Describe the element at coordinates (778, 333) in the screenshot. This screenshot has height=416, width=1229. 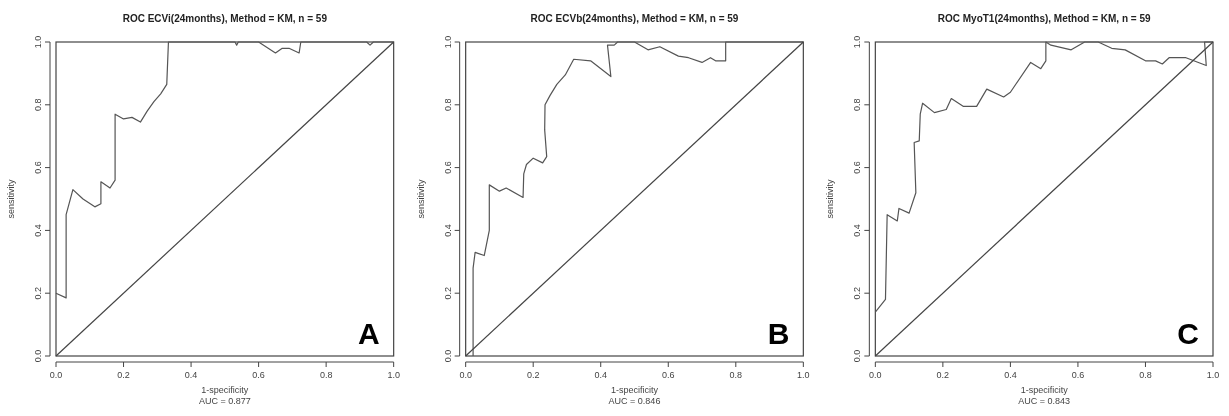
I see `annotation: B` at that location.